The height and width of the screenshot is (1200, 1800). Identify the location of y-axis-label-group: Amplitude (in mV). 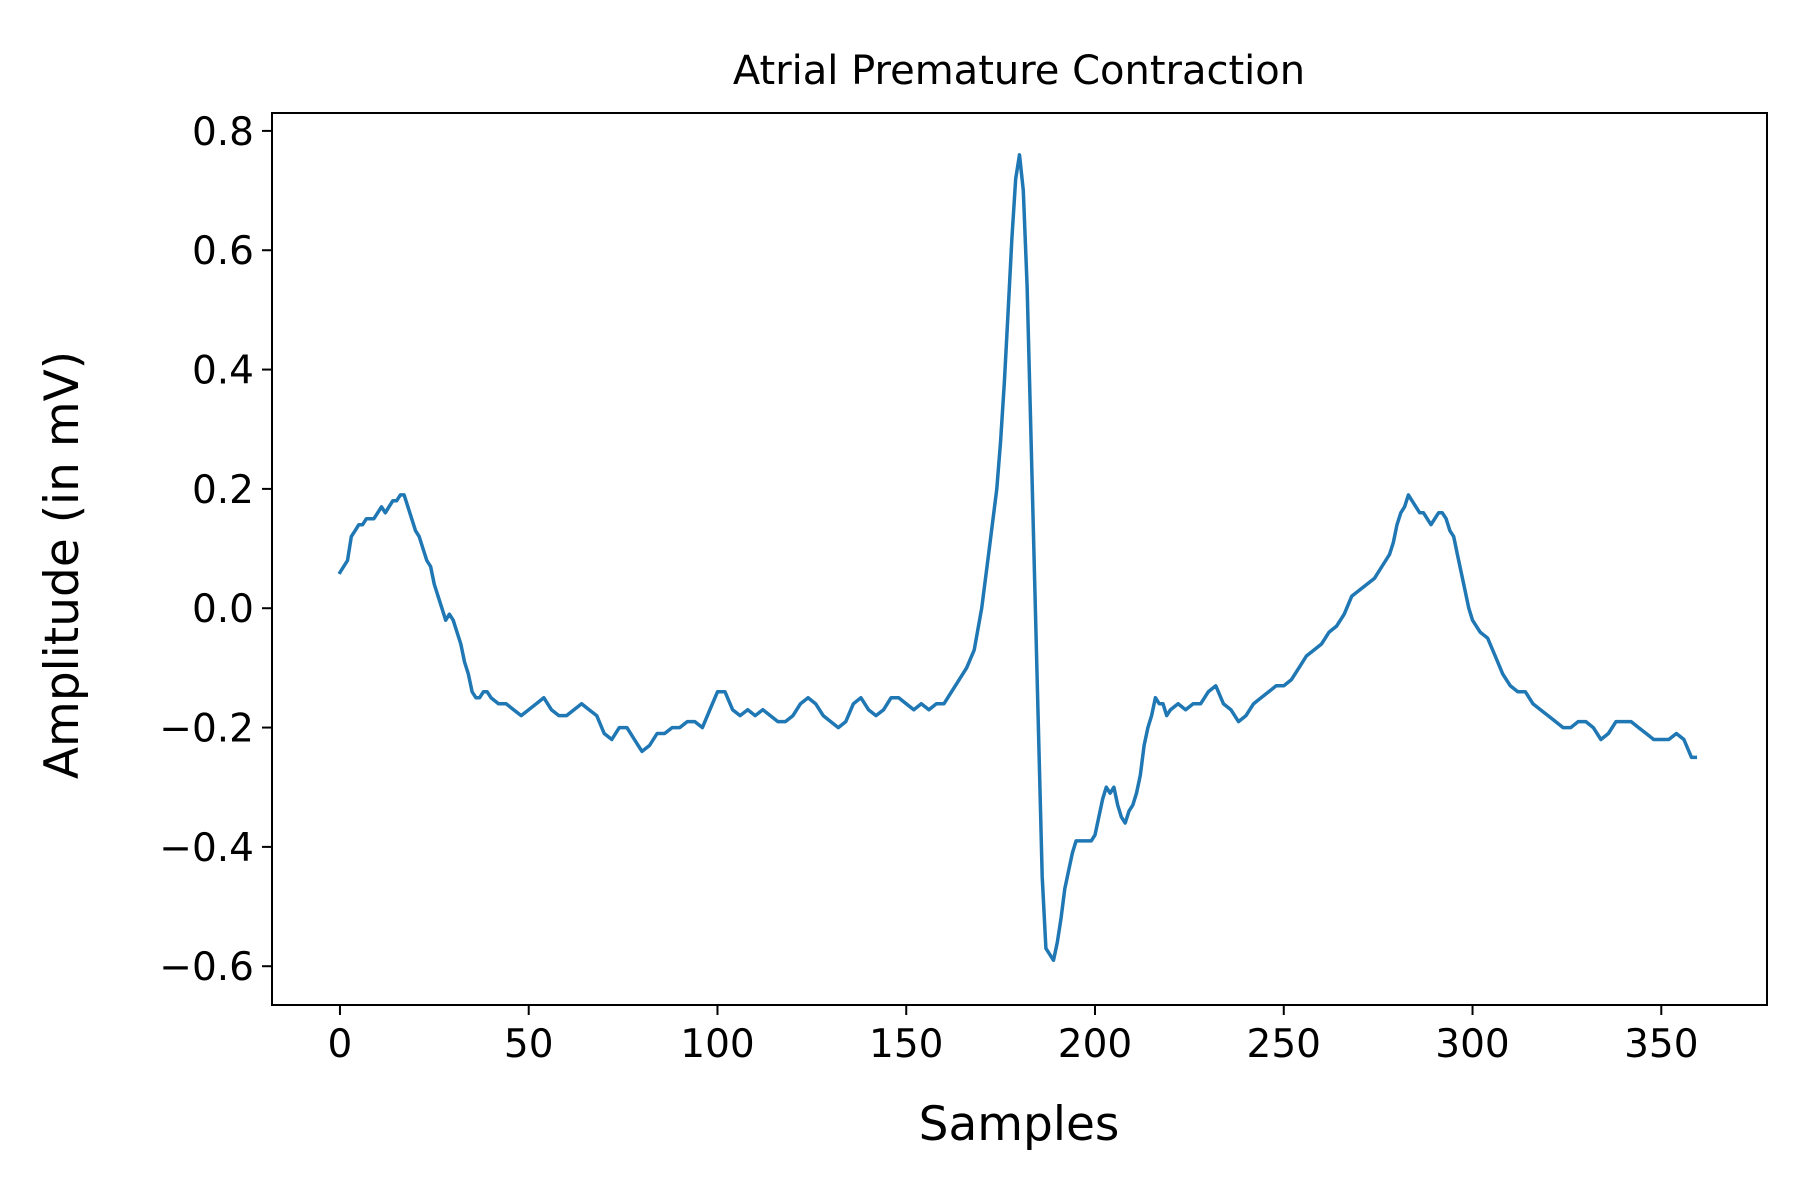
(62, 565).